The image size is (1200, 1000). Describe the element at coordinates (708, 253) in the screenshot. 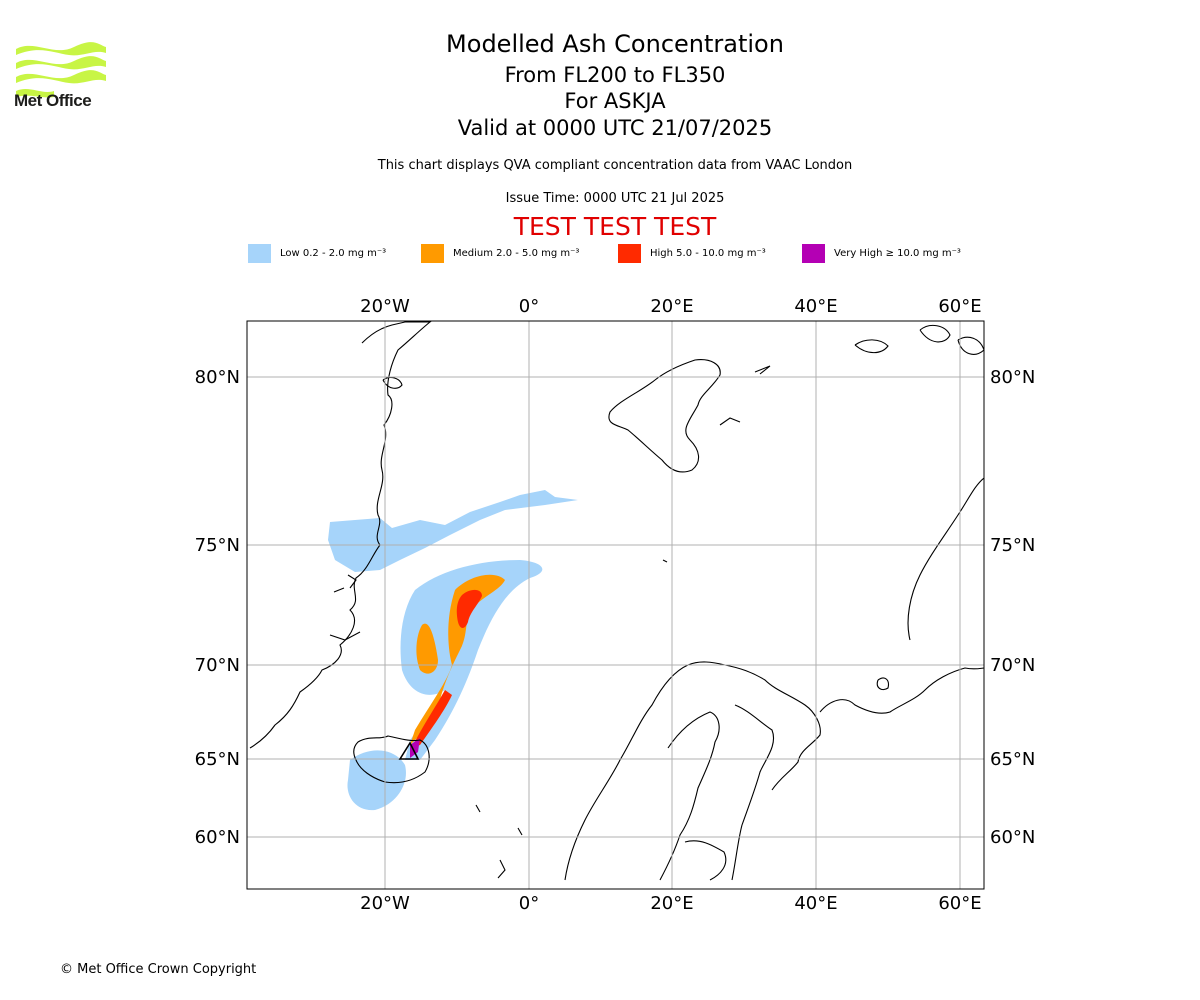

I see `legend-label-high: High 5.0 - 10.0 mg m⁻³` at that location.